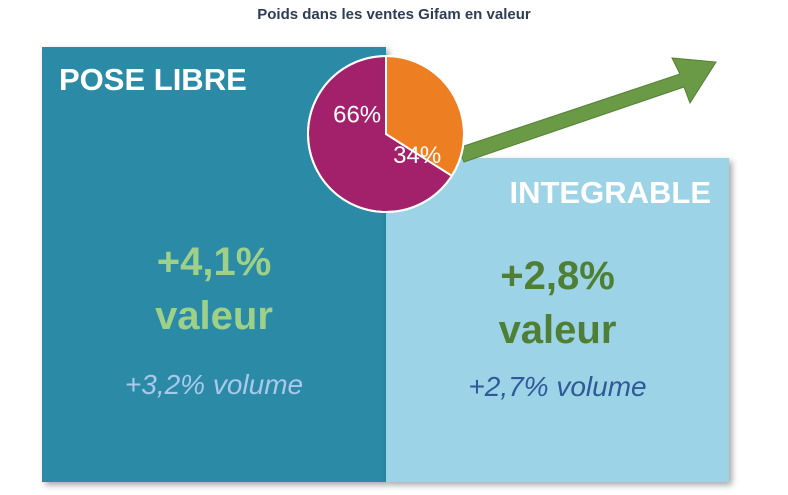 This screenshot has height=495, width=788. I want to click on pose-libre-value-word: valeur, so click(214, 316).